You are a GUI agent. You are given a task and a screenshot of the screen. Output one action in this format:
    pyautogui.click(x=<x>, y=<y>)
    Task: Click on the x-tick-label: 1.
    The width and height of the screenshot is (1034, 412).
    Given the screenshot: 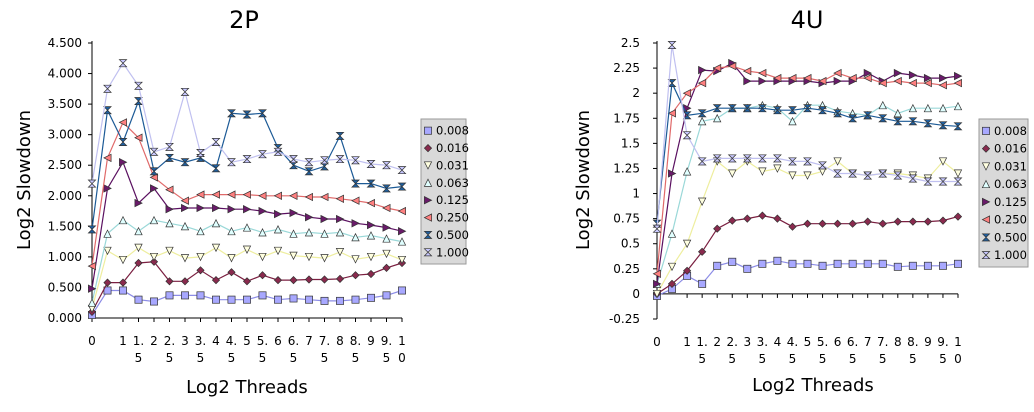 What is the action you would take?
    pyautogui.click(x=701, y=342)
    